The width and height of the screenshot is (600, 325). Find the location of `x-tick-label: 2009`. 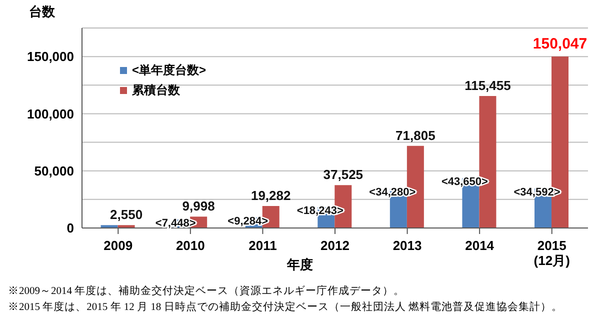

x-tick-label: 2009 is located at coordinates (118, 245).